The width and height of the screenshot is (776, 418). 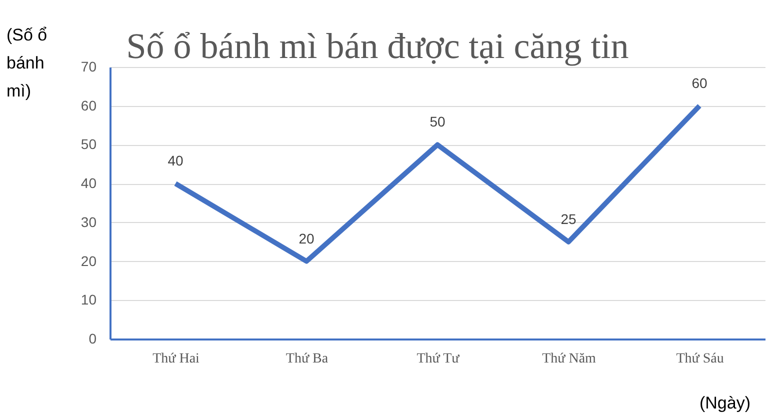 What do you see at coordinates (88, 222) in the screenshot?
I see `y-tick-label: 30` at bounding box center [88, 222].